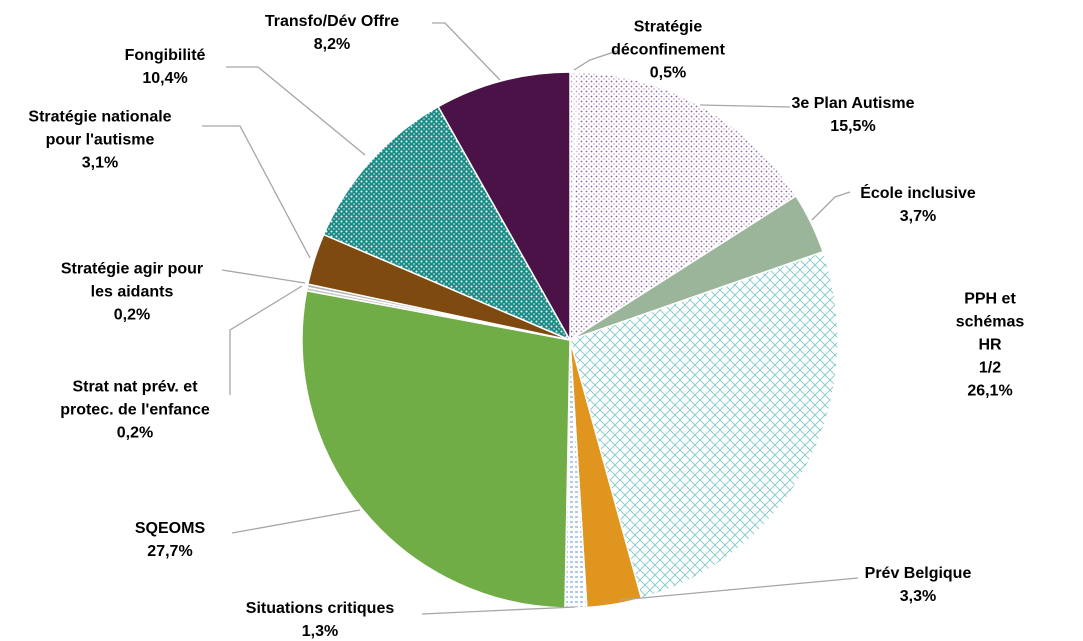 The image size is (1083, 641). Describe the element at coordinates (100, 163) in the screenshot. I see `value-label: 3,1%` at that location.